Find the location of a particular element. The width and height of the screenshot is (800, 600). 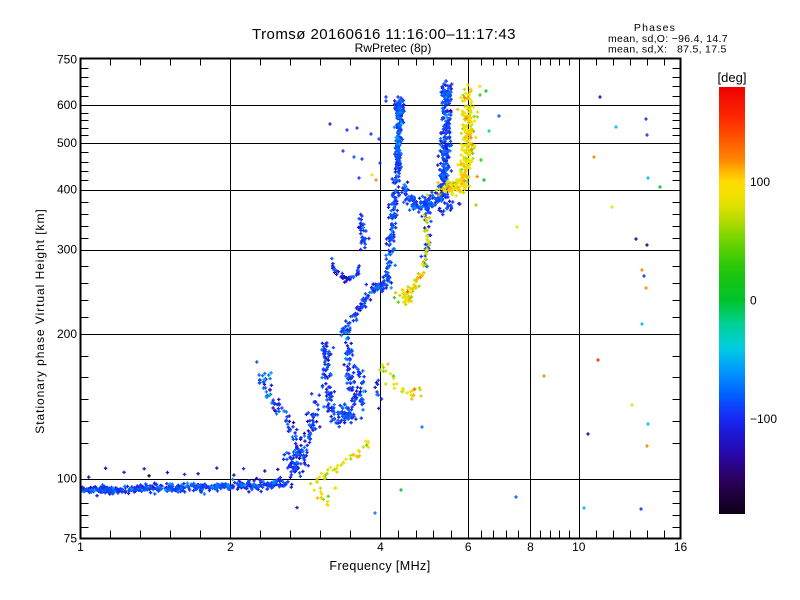

svg-text: RwPretec (8p) is located at coordinates (393, 48).